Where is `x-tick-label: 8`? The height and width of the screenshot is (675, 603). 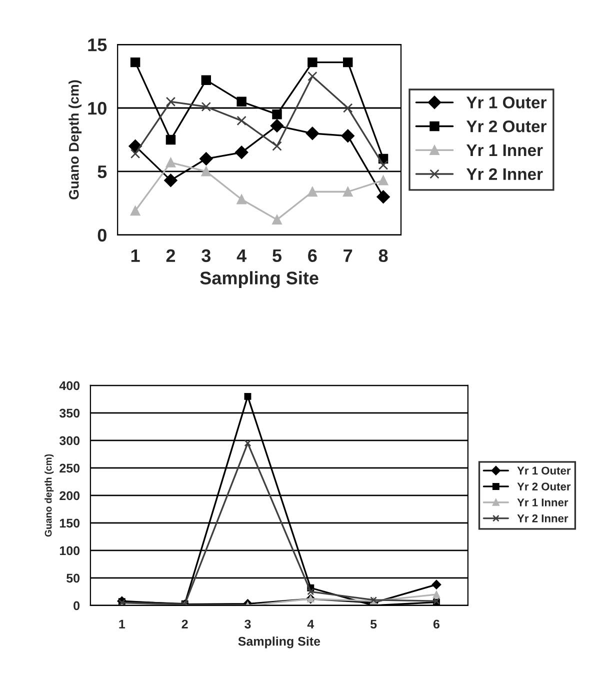
x-tick-label: 8 is located at coordinates (383, 255).